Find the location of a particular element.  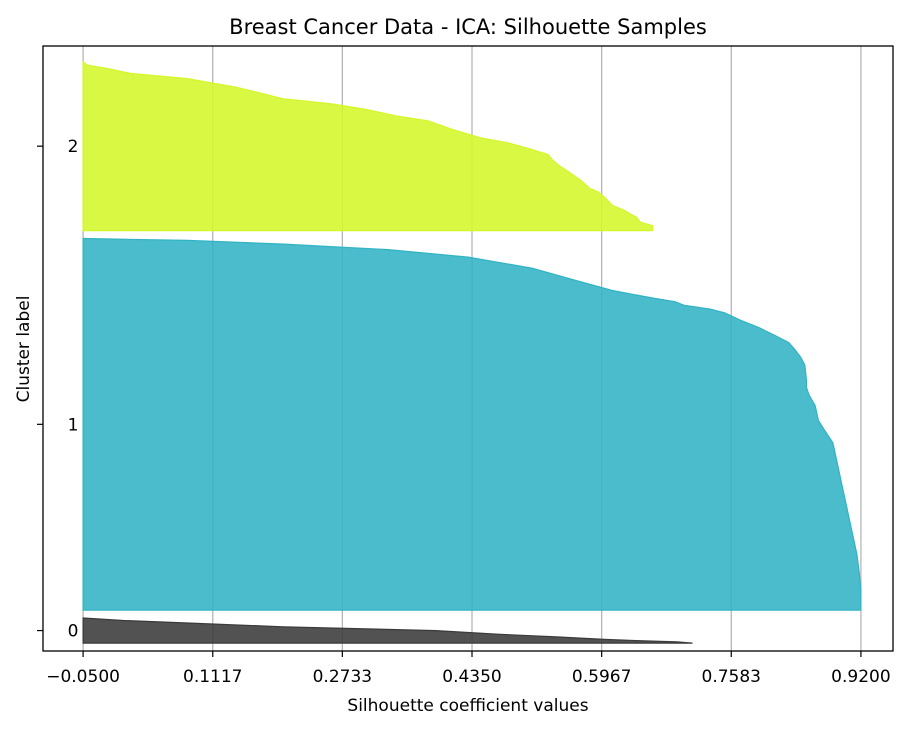

cluster-label-1: 1 is located at coordinates (73, 425).